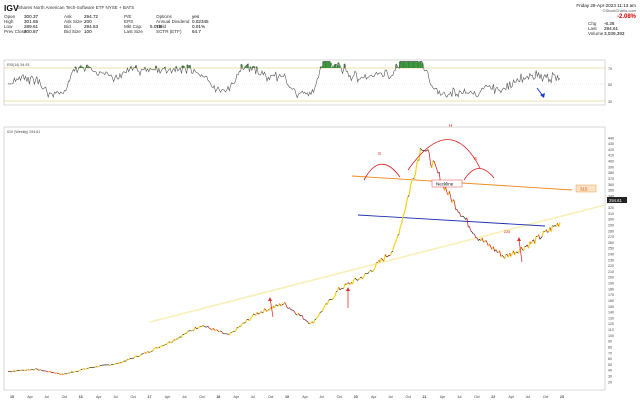  Describe the element at coordinates (379, 153) in the screenshot. I see `left-shoulder-label: S` at that location.